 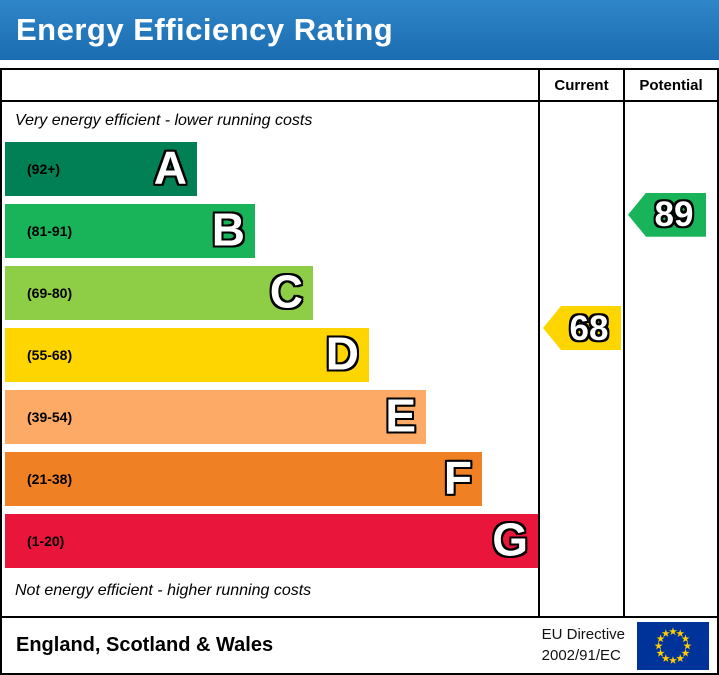 I want to click on current-rating-value: 68, so click(x=589, y=328).